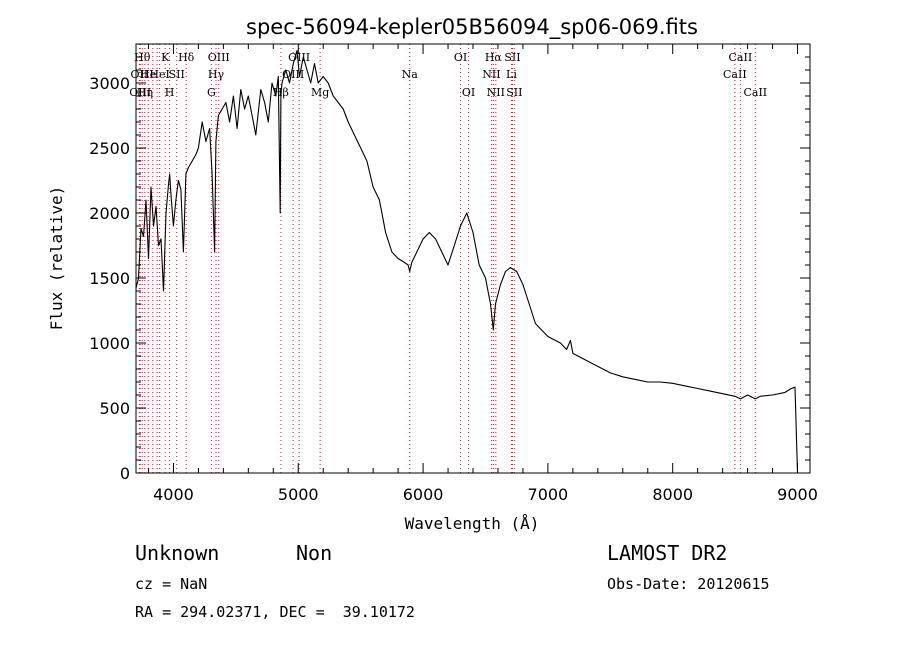 The width and height of the screenshot is (900, 650). What do you see at coordinates (165, 57) in the screenshot?
I see `line-marker-label: K` at bounding box center [165, 57].